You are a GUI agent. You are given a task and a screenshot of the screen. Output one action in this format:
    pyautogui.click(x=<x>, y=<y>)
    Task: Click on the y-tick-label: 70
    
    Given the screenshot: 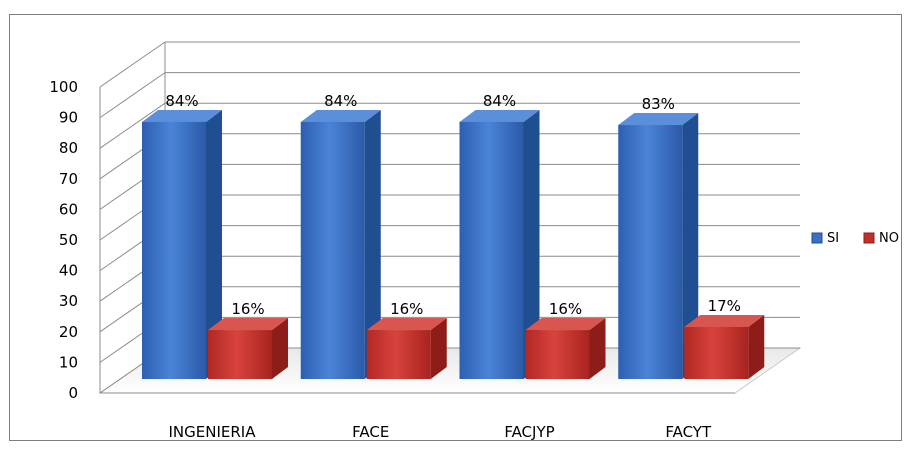 What is the action you would take?
    pyautogui.click(x=68, y=179)
    